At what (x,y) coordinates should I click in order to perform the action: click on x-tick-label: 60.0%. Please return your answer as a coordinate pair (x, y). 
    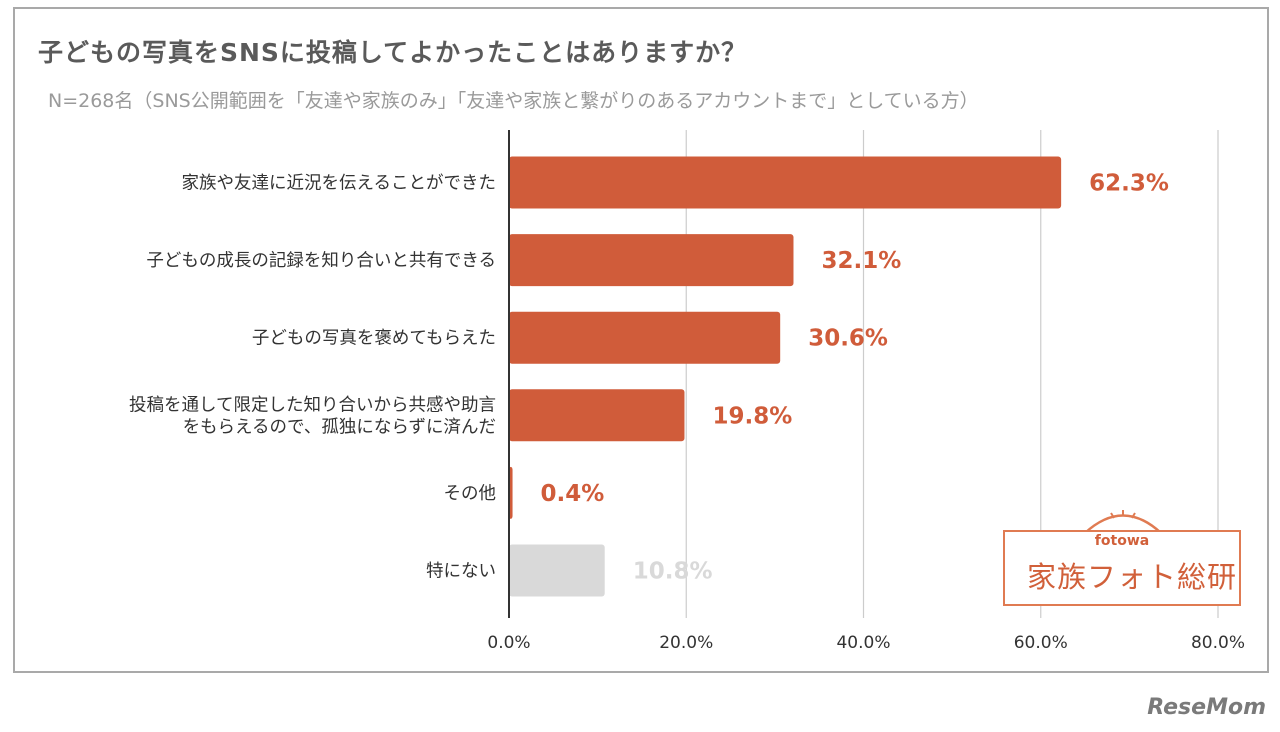
    Looking at the image, I should click on (1041, 643).